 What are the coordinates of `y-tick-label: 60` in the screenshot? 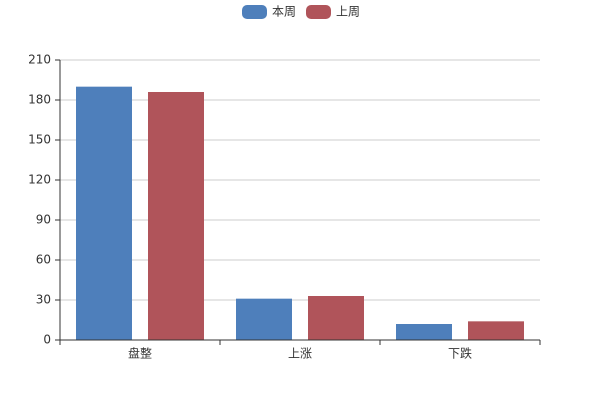 It's located at (43, 260).